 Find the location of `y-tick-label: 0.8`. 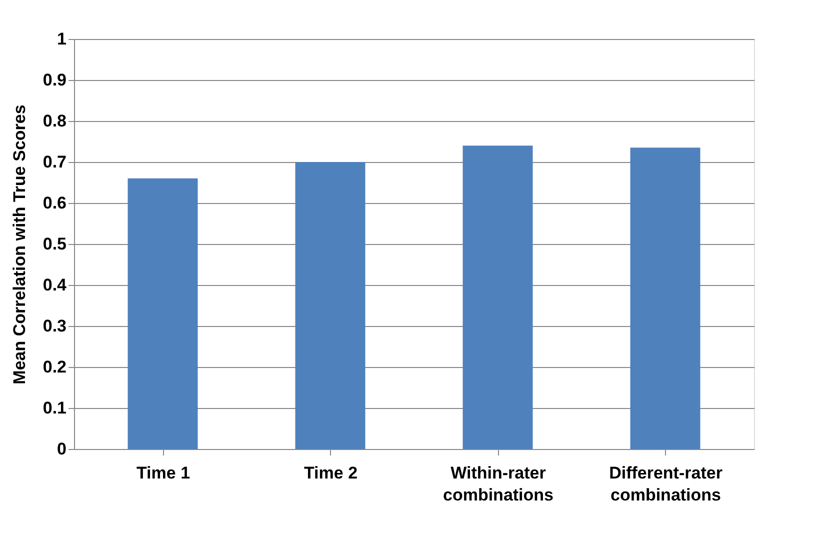

y-tick-label: 0.8 is located at coordinates (54, 121).